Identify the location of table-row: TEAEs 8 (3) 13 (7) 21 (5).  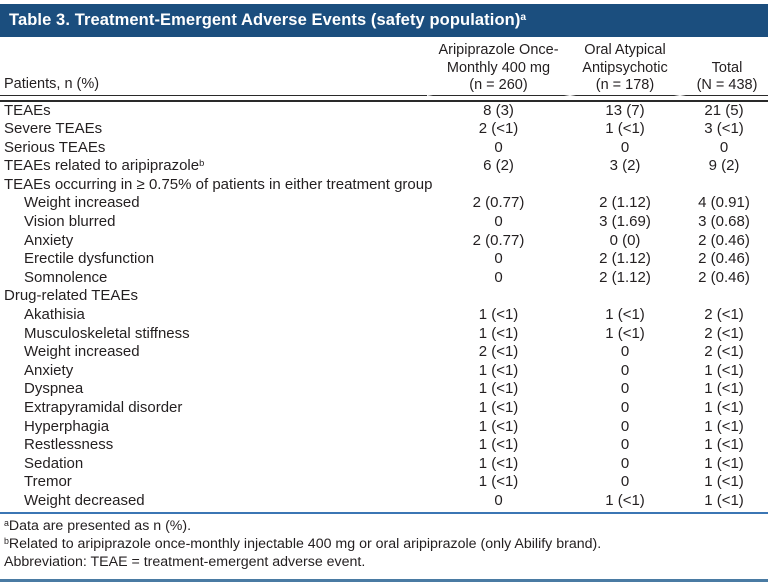
(384, 111).